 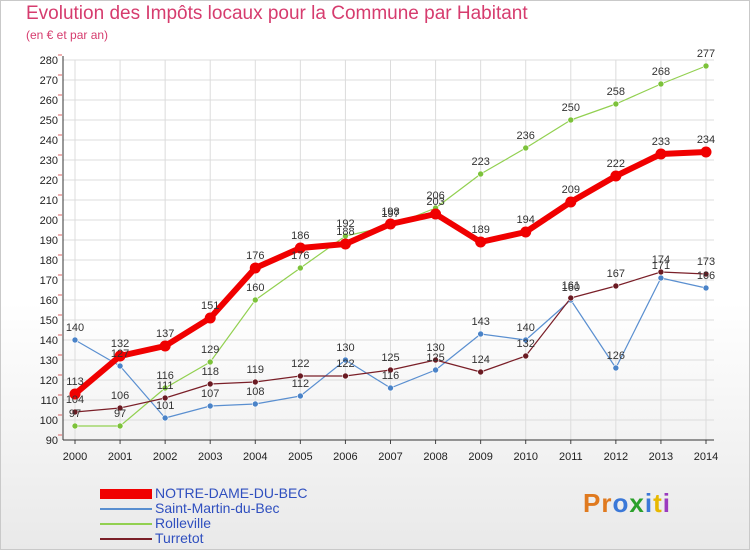 What do you see at coordinates (75, 382) in the screenshot?
I see `data-label-notre-dame-du-bec: 113` at bounding box center [75, 382].